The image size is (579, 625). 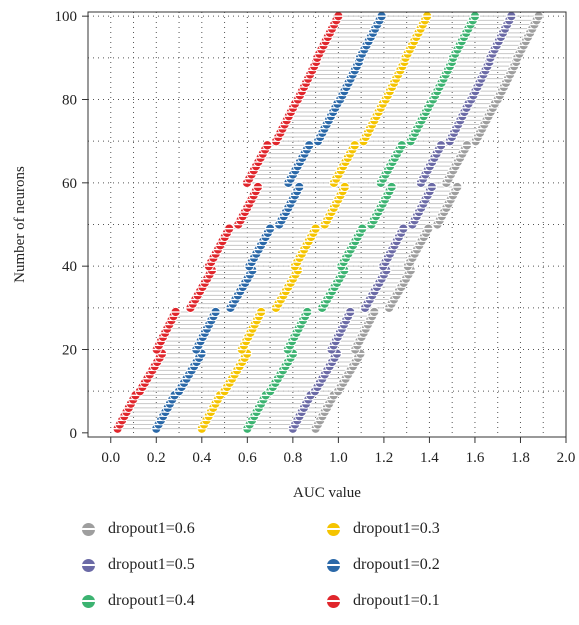 What do you see at coordinates (566, 458) in the screenshot?
I see `x-tick-label: 2.0` at bounding box center [566, 458].